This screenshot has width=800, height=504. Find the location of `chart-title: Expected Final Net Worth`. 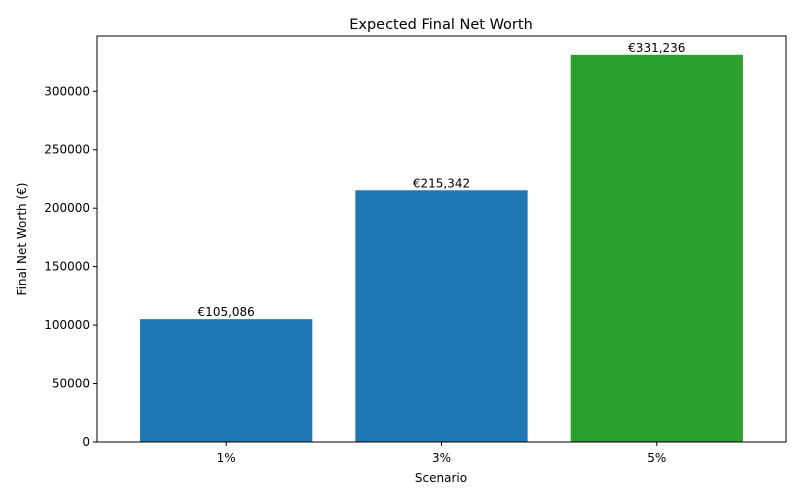

chart-title: Expected Final Net Worth is located at coordinates (441, 25).